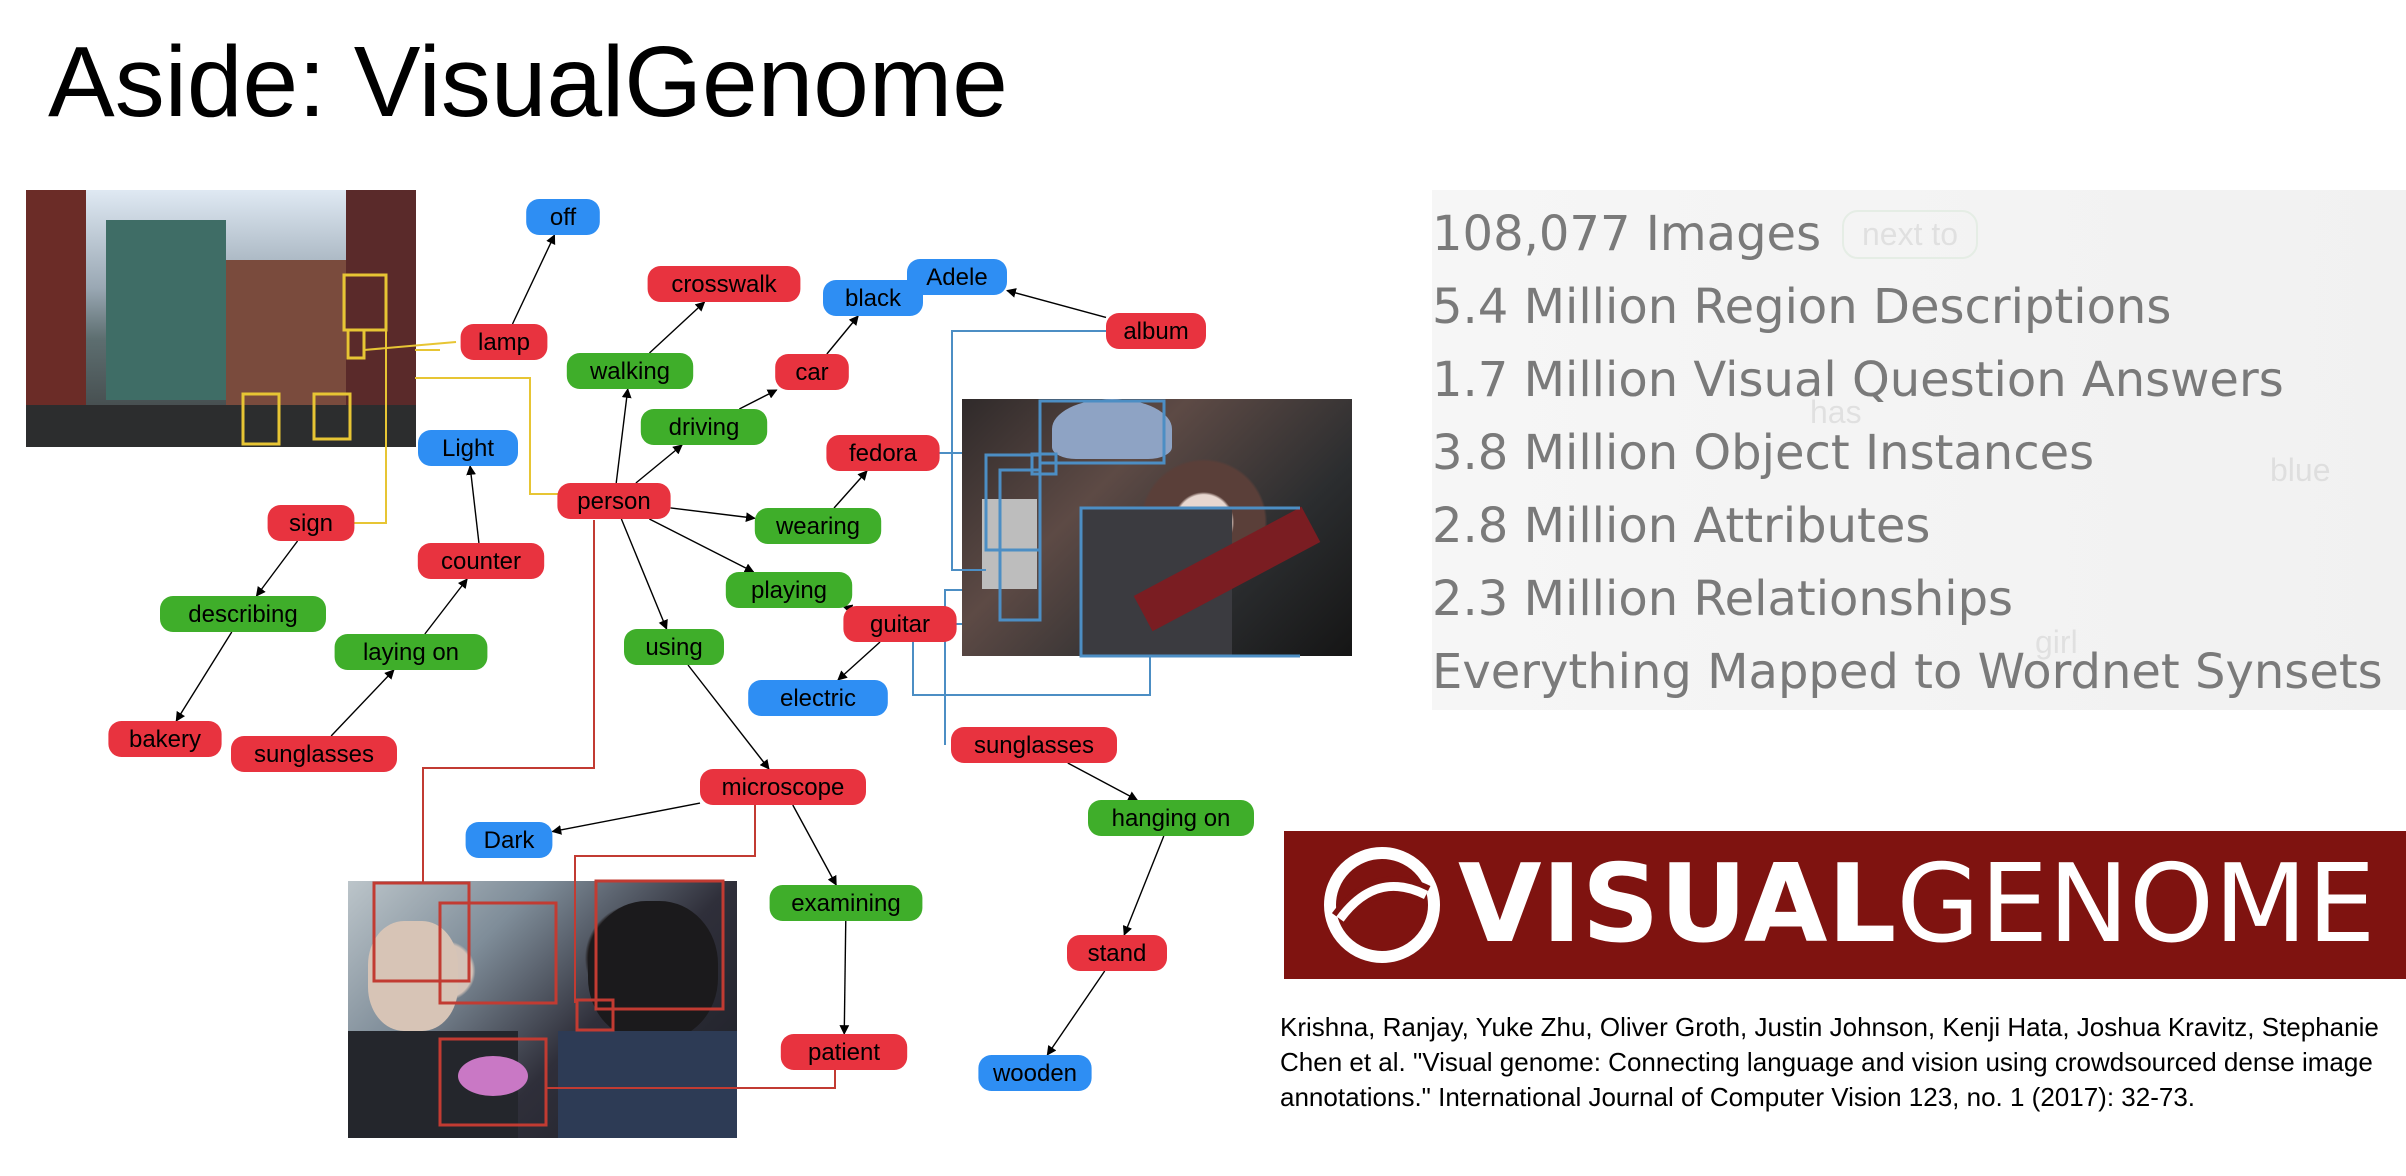 This screenshot has width=2406, height=1176. What do you see at coordinates (1627, 234) in the screenshot?
I see `stat-images: 108,077 Images` at bounding box center [1627, 234].